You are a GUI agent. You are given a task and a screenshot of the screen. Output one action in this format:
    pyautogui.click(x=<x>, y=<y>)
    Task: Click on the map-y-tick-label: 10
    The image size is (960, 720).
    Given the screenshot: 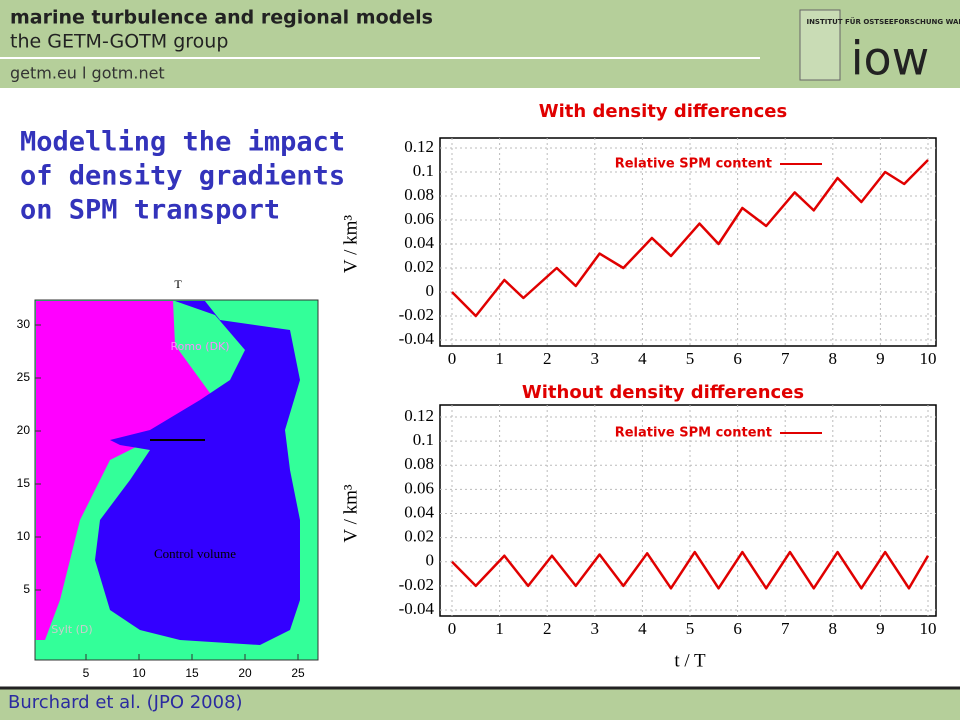 What is the action you would take?
    pyautogui.click(x=24, y=536)
    